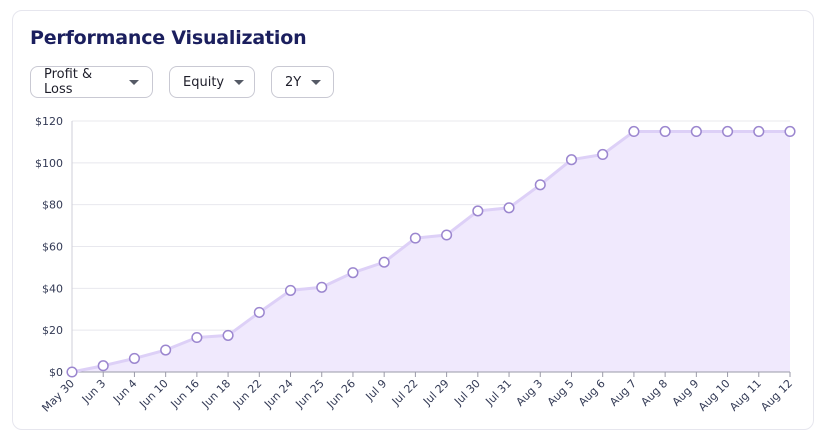  I want to click on asset-type-dropdown: Equity, so click(212, 82).